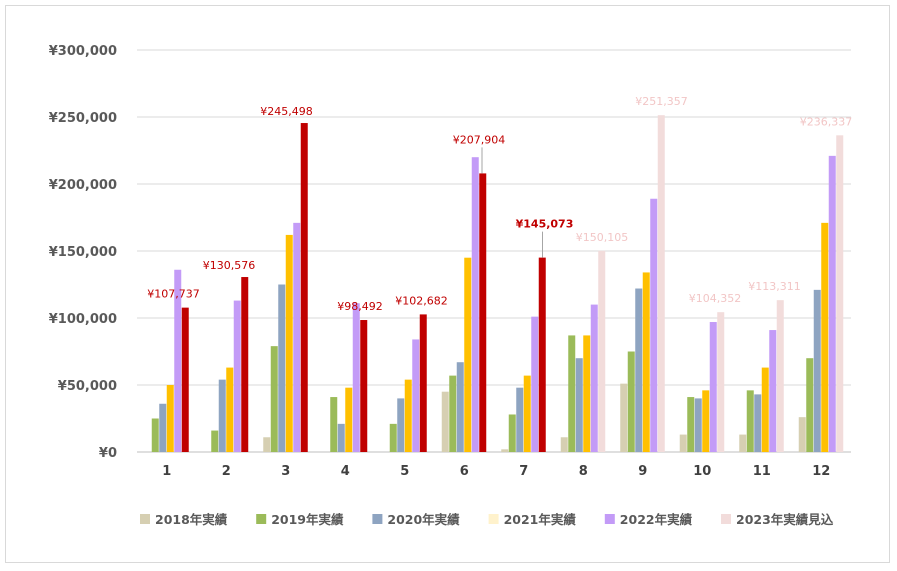  Describe the element at coordinates (226, 471) in the screenshot. I see `x-tick-label: 2` at that location.